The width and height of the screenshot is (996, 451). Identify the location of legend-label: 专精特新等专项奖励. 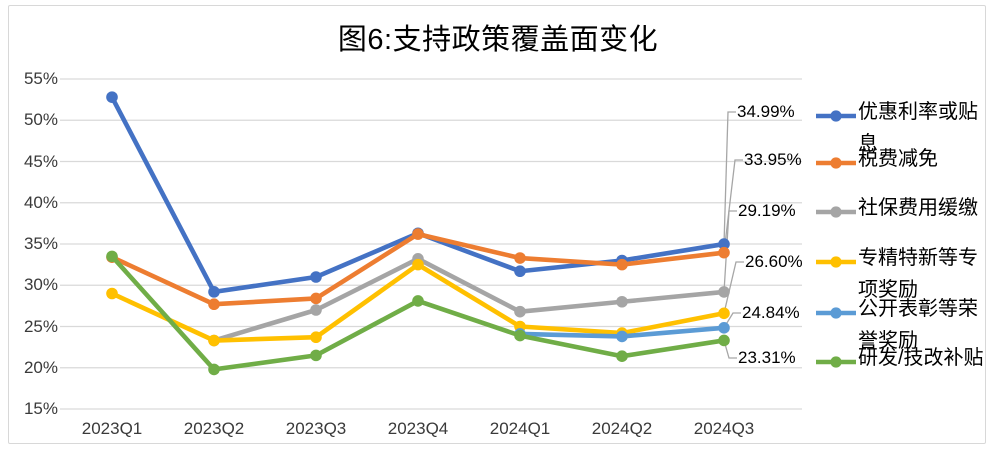
(918, 274).